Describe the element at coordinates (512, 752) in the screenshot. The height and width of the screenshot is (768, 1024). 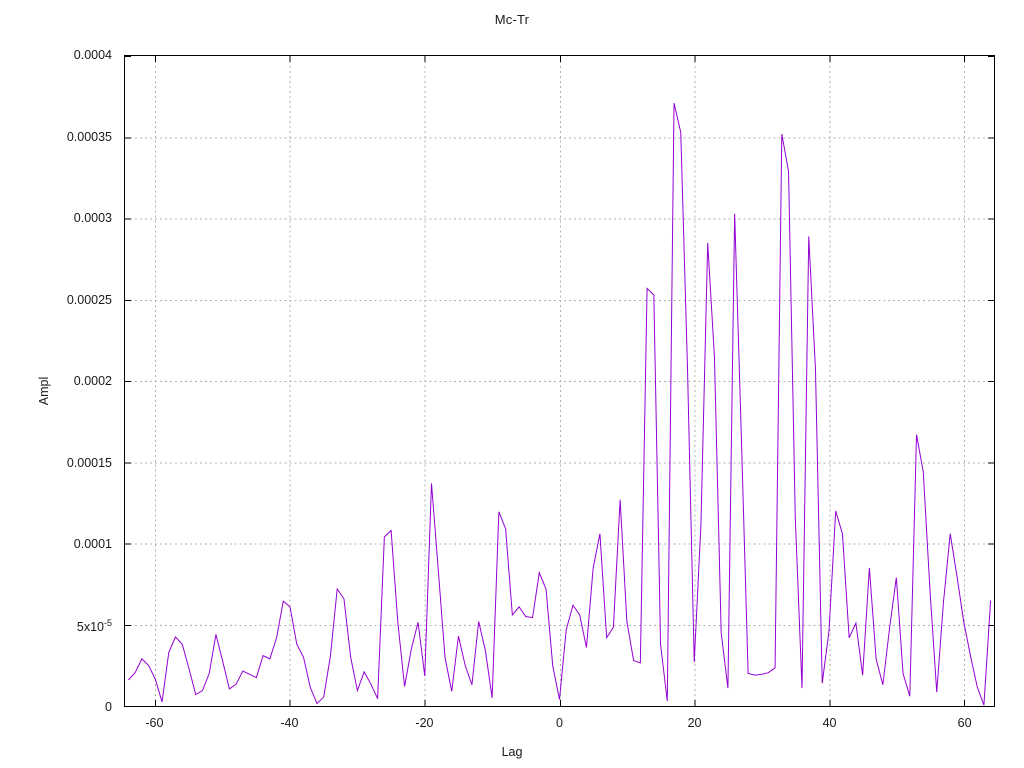
I see `x-axis-title: Lag` at that location.